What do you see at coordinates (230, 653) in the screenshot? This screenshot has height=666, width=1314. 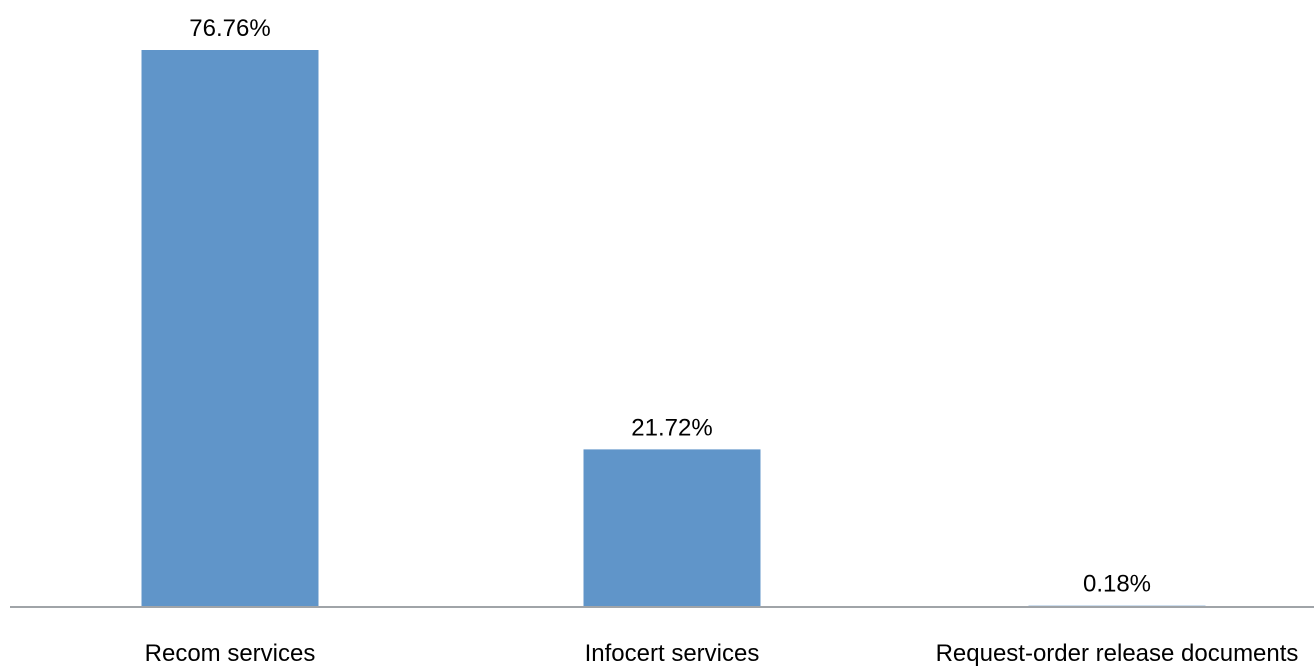 I see `category-label-1: Recom services` at bounding box center [230, 653].